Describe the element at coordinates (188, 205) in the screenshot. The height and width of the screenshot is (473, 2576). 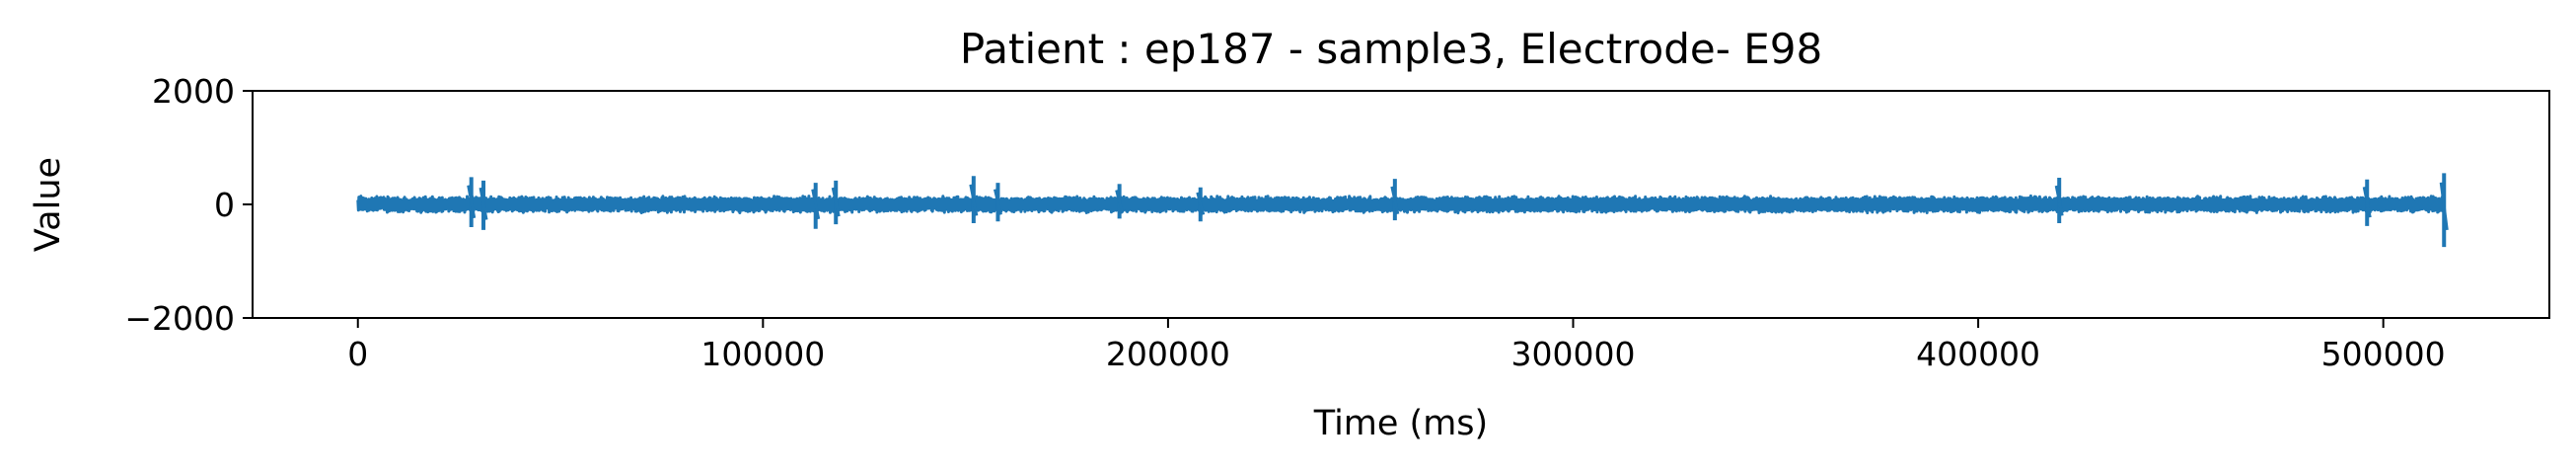
I see `y-axis: −2000 0 2000` at that location.